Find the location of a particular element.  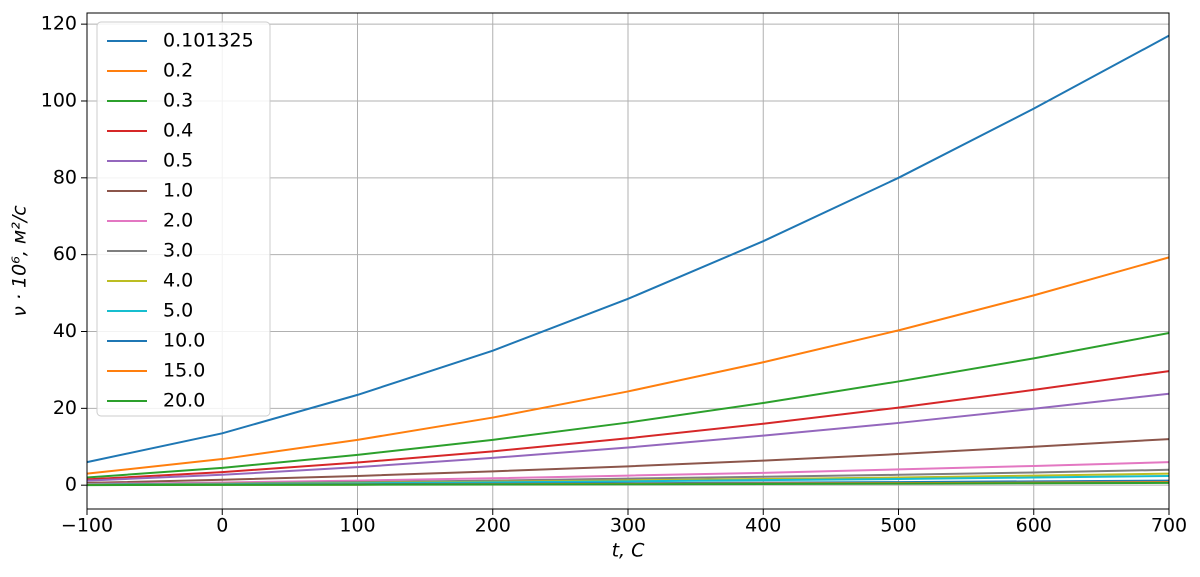

legend-label: 0.101325 is located at coordinates (208, 41).